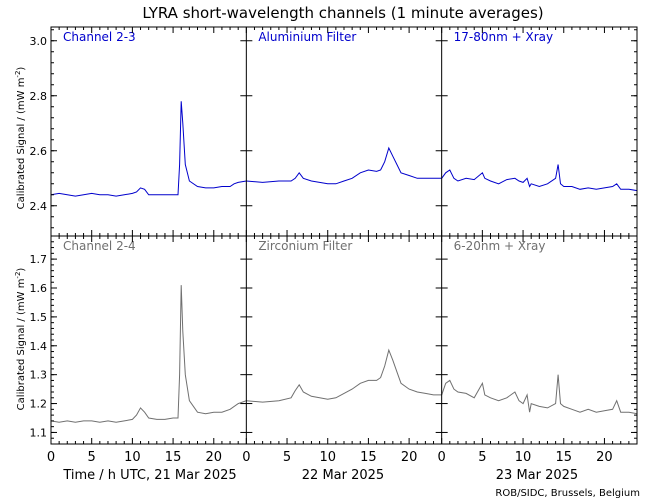 The height and width of the screenshot is (500, 650). I want to click on series-line-6-20nm-xray, so click(539, 394).